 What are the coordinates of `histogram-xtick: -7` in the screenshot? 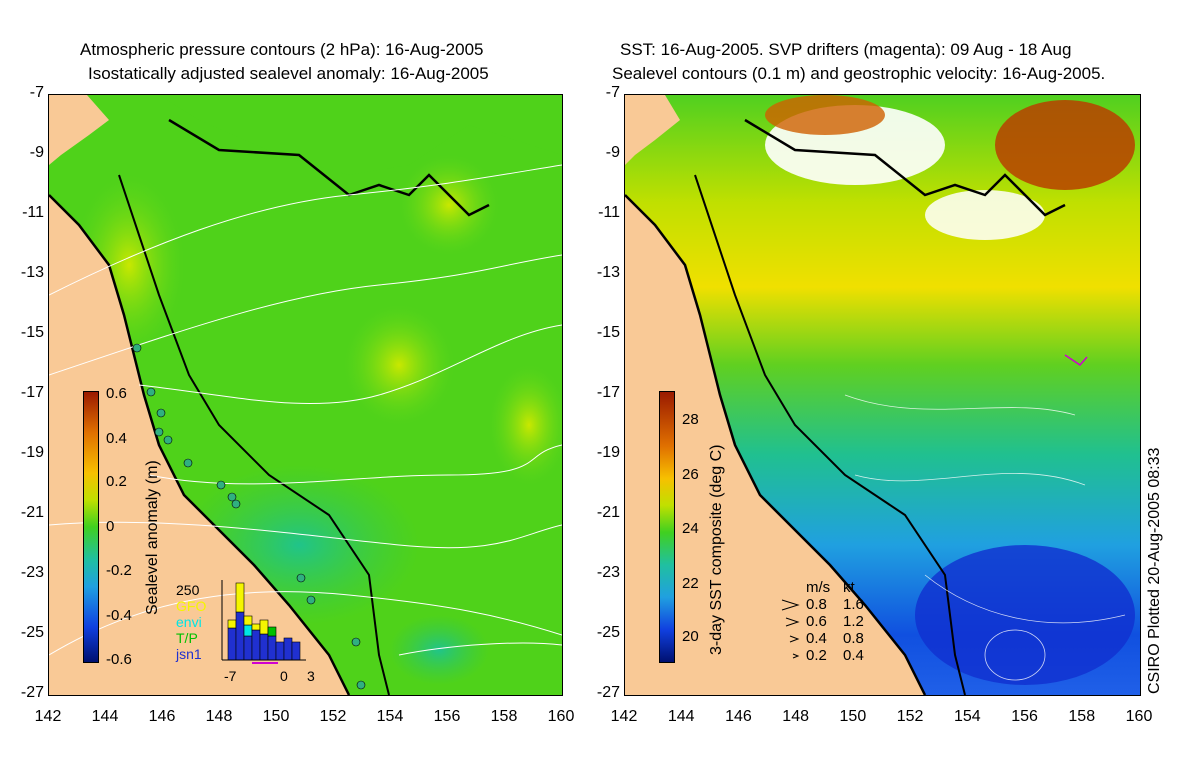 It's located at (230, 676).